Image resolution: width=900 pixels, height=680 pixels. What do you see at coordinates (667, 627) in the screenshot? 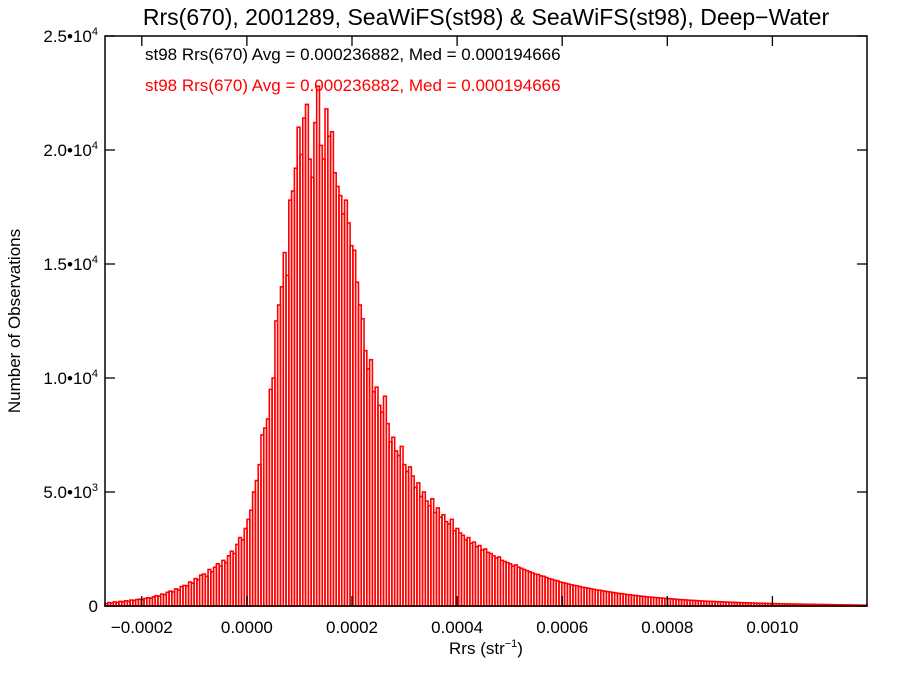
I see `x-tick-label: 0.0008` at bounding box center [667, 627].